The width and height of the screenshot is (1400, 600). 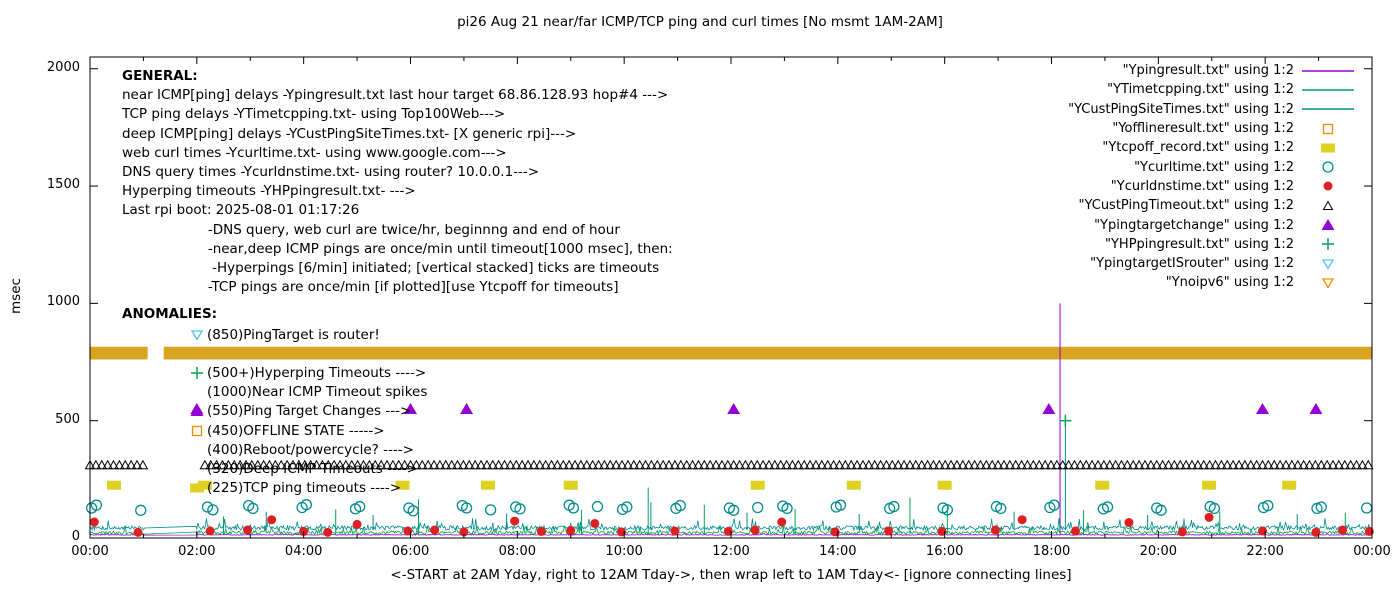 I want to click on legend-label: "YTimetcpping.txt" using 1:2, so click(x=1200, y=90).